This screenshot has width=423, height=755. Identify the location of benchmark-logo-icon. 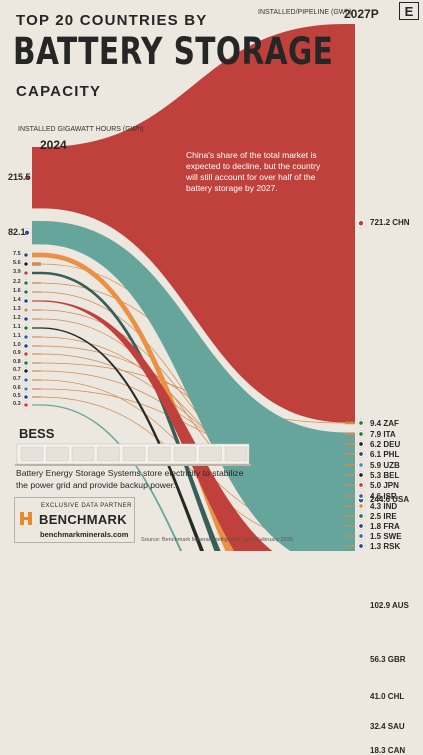
(26, 518).